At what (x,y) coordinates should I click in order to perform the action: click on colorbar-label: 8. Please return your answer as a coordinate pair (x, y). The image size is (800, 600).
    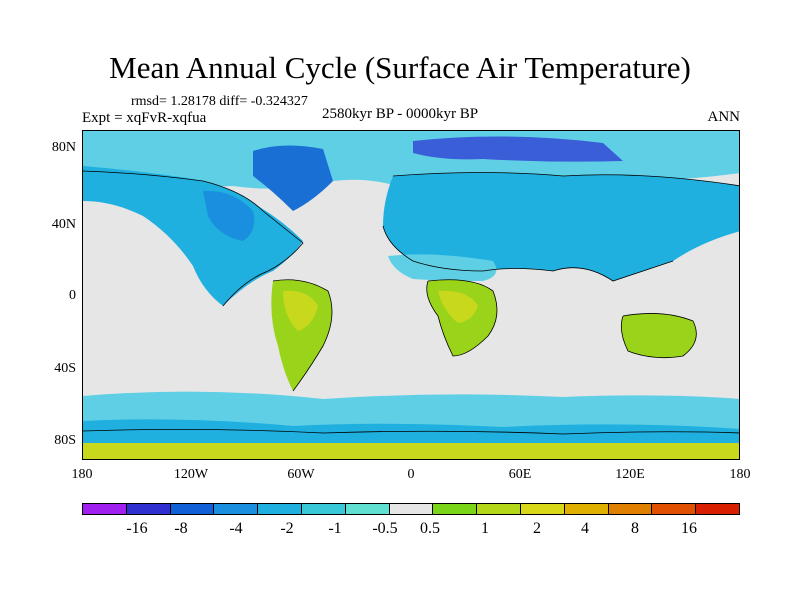
    Looking at the image, I should click on (635, 528).